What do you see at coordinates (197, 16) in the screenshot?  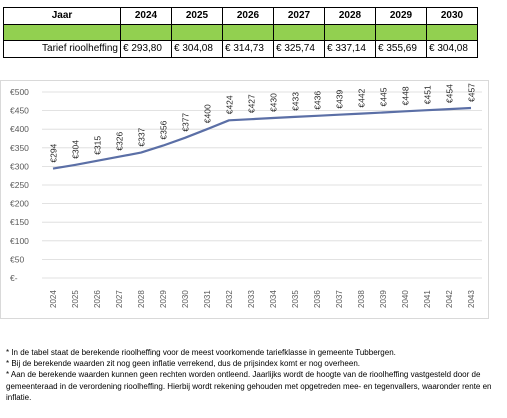 I see `header-year: 2025` at bounding box center [197, 16].